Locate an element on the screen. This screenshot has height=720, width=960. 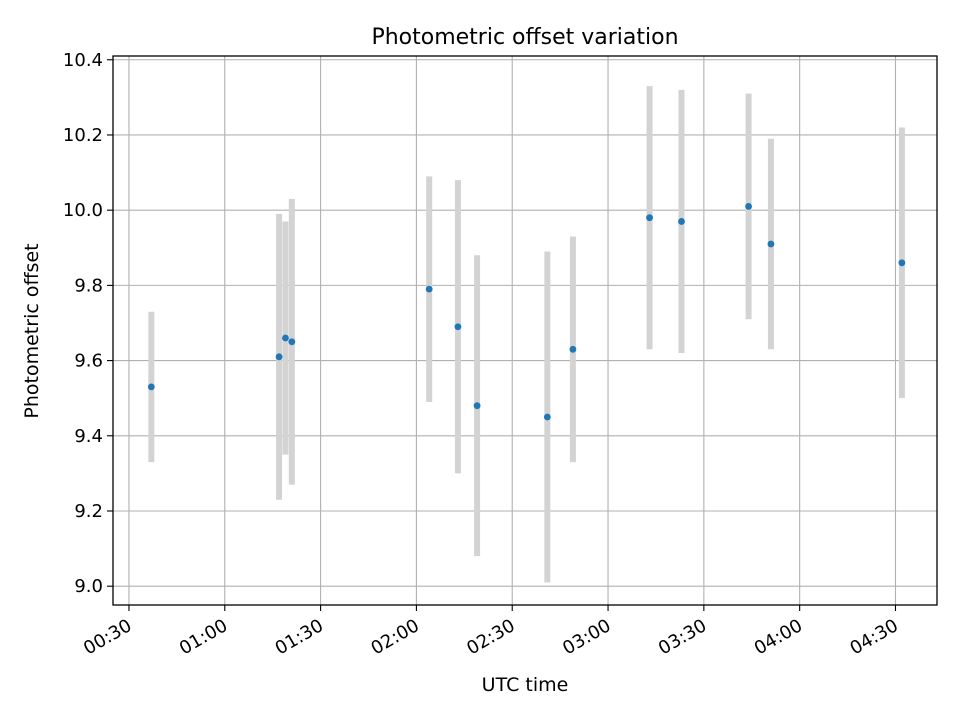
x-tick-label: 03:00 is located at coordinates (586, 637).